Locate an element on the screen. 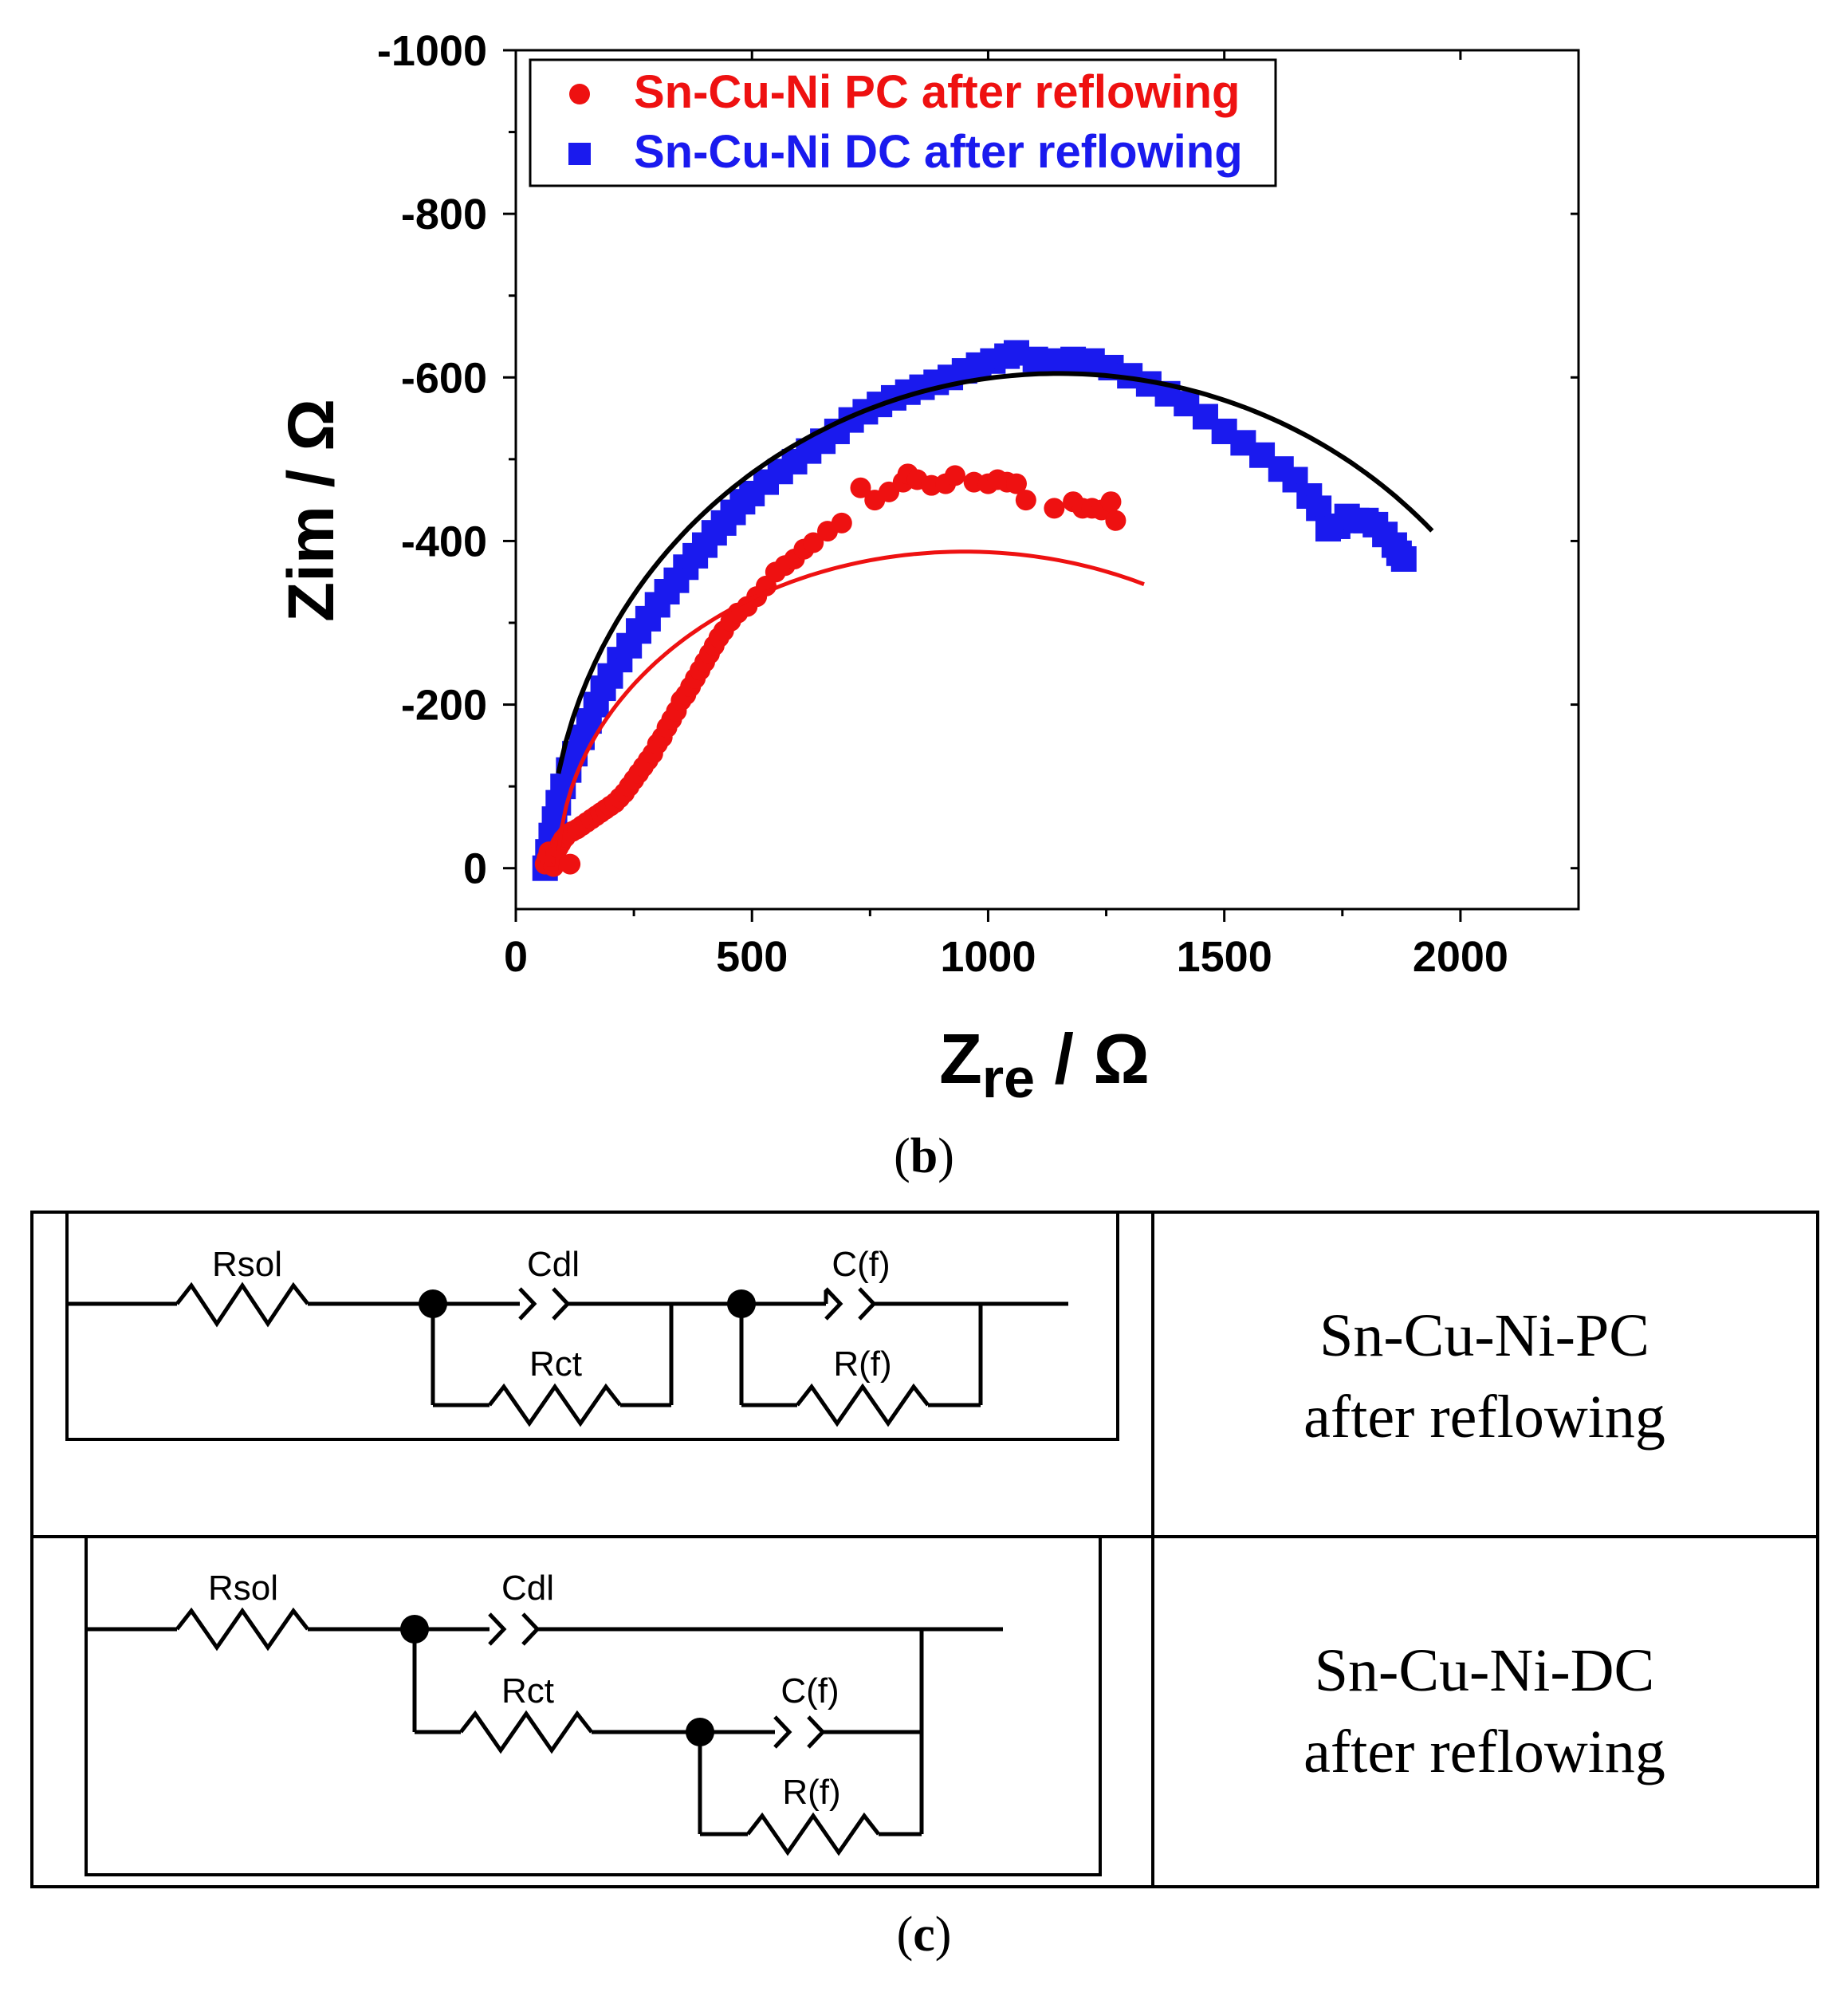 This screenshot has width=1848, height=1996. sample-label-pc-line1: Sn-Cu-Ni-PC is located at coordinates (1484, 1335).